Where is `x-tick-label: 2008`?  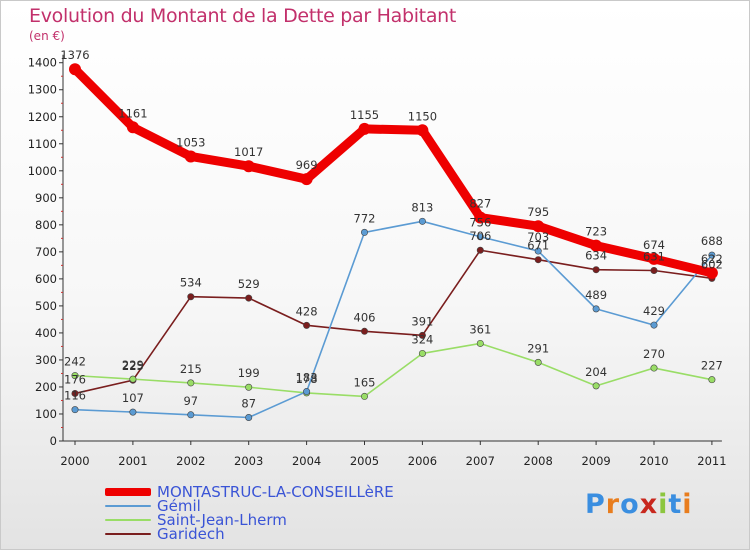 x-tick-label: 2008 is located at coordinates (538, 461).